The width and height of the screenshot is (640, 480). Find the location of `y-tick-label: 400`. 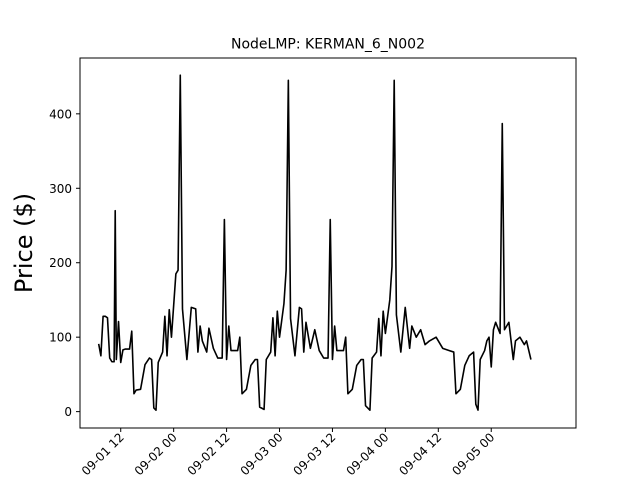

y-tick-label: 400 is located at coordinates (60, 114).